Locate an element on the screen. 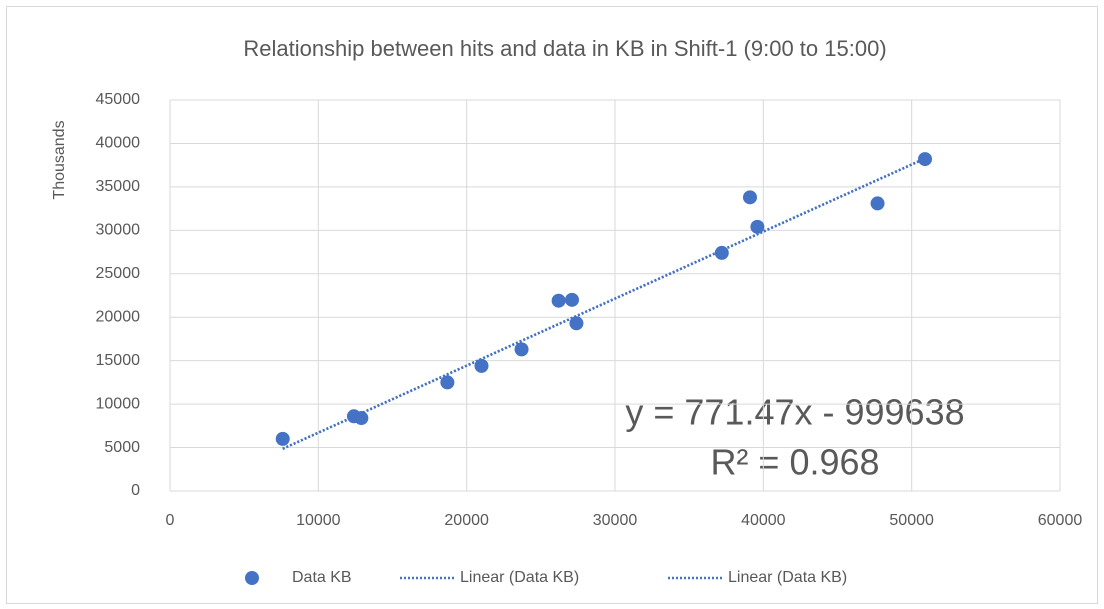  x-tick-label: 30000 is located at coordinates (615, 520).